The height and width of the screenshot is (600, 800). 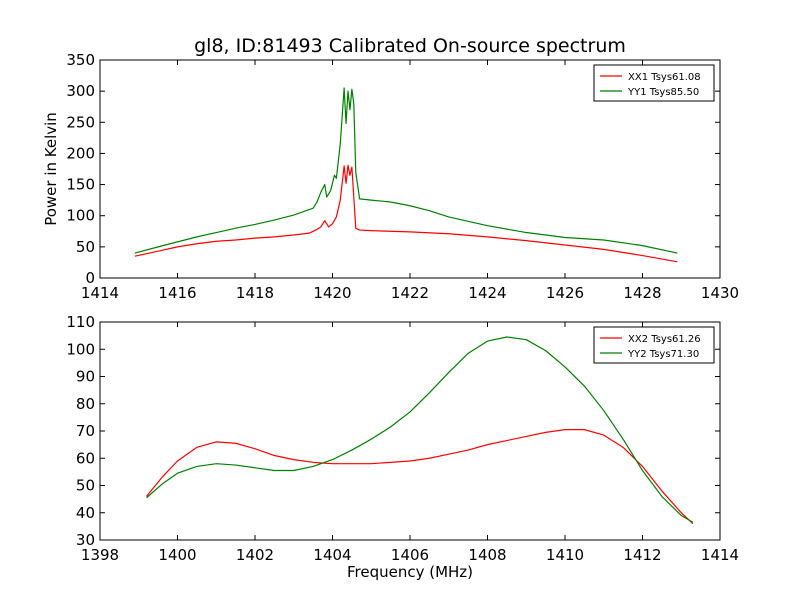 I want to click on y-tick-label: 200, so click(x=80, y=153).